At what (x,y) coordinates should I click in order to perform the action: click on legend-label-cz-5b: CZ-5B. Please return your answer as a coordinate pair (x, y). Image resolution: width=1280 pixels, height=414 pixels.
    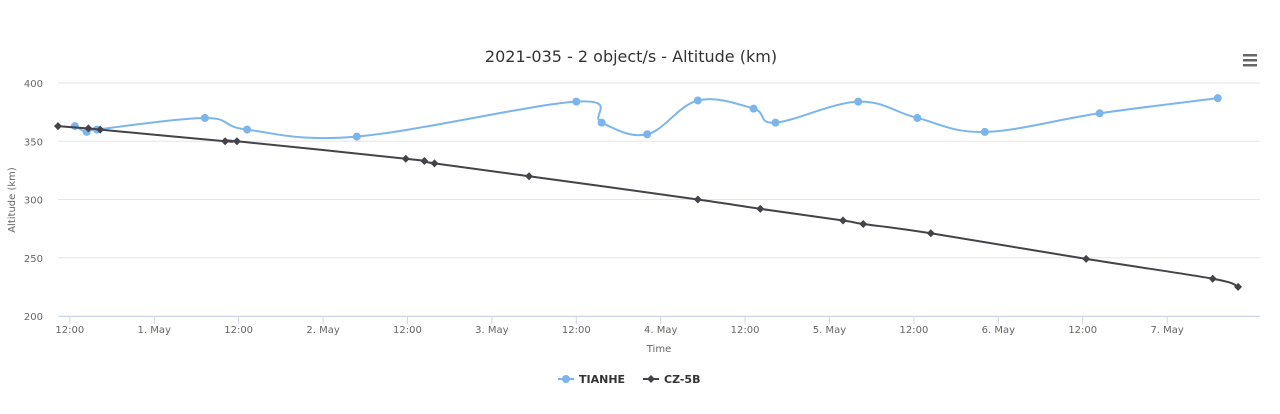
    Looking at the image, I should click on (682, 379).